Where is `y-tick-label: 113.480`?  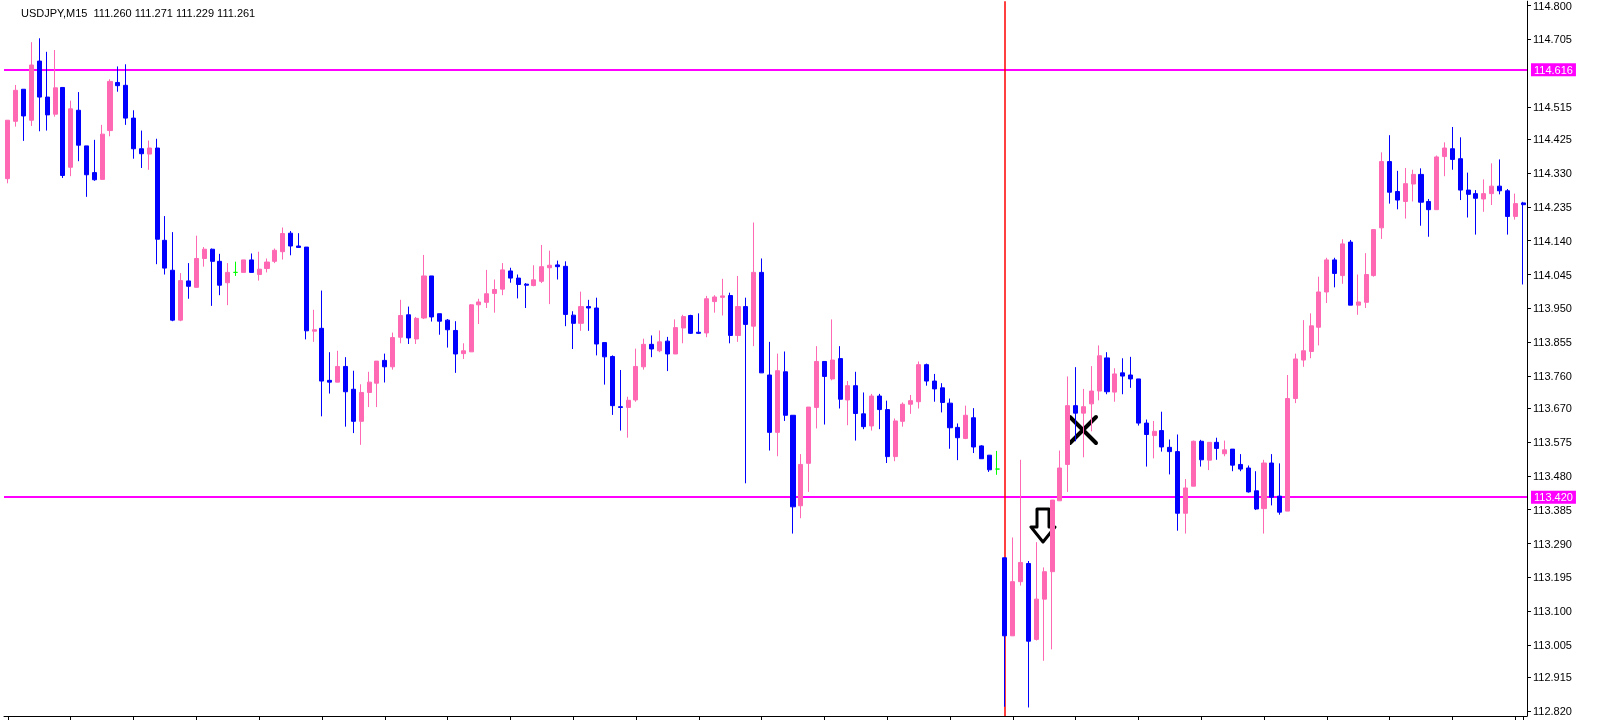 y-tick-label: 113.480 is located at coordinates (1552, 475).